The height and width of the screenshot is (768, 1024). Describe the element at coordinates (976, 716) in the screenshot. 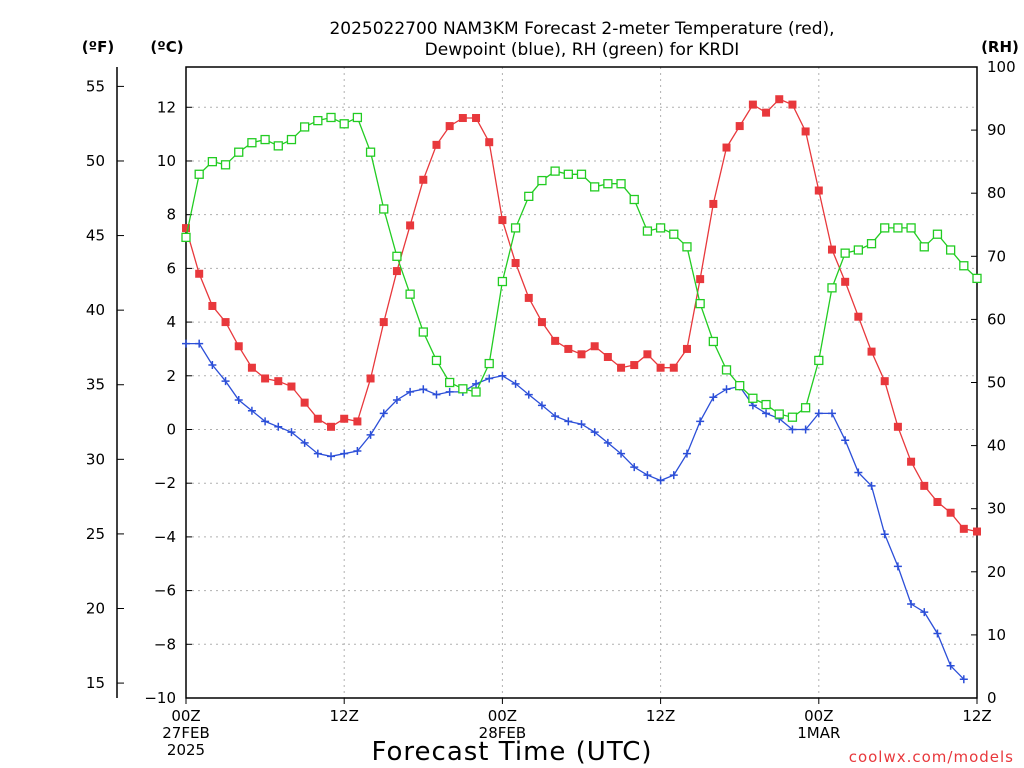

I see `time-tick-label: 12Z` at that location.